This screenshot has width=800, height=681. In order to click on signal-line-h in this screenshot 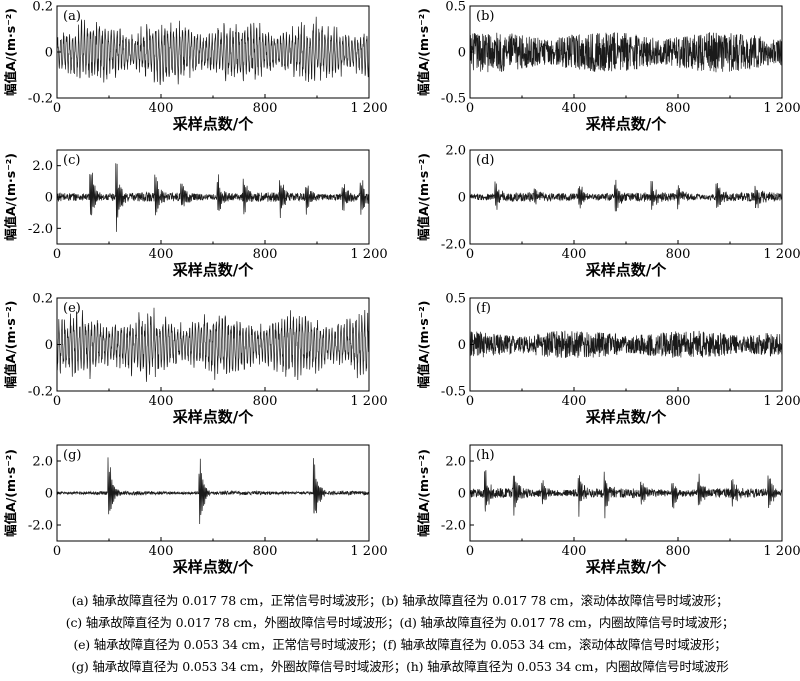, I will do `click(626, 494)`.